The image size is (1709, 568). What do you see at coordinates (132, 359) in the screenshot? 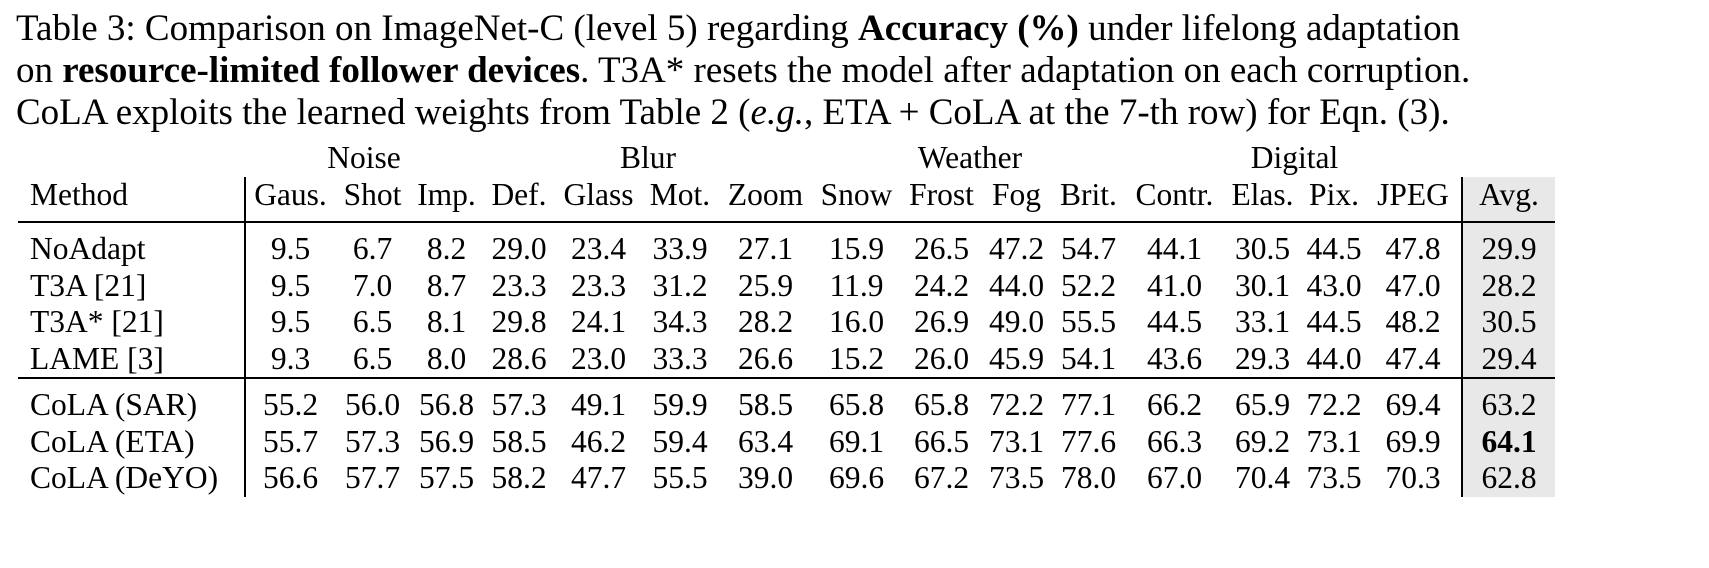
I see `method-cell: LAME [3]` at bounding box center [132, 359].